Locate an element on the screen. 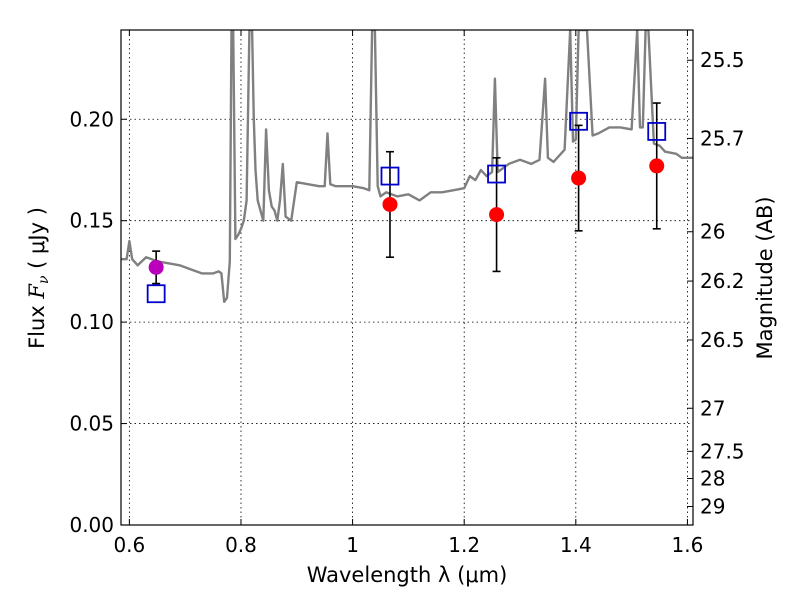 The width and height of the screenshot is (800, 600). y2-tick-label: 25.7 is located at coordinates (722, 138).